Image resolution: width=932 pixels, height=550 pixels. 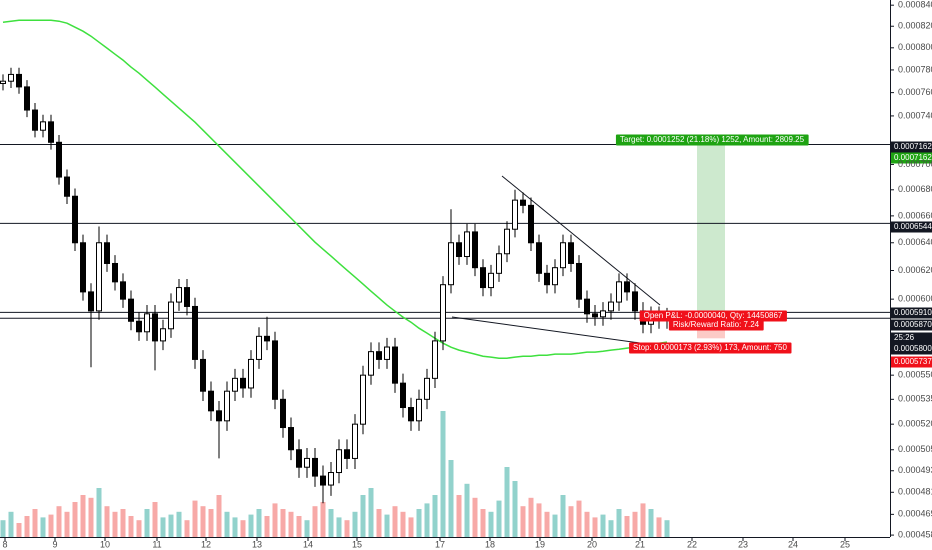 I want to click on x-tick-label: 13, so click(x=257, y=544).